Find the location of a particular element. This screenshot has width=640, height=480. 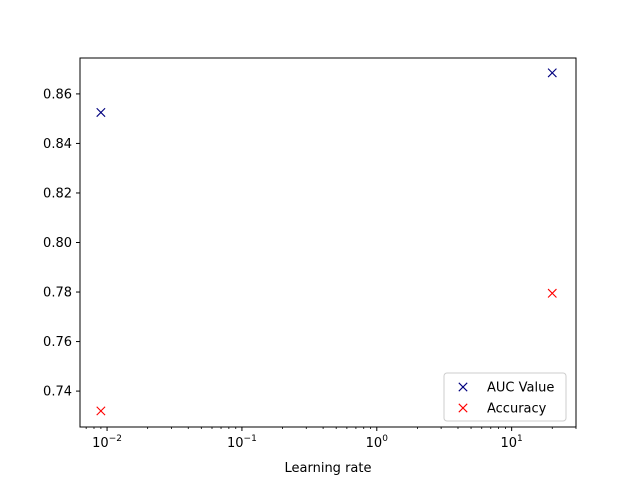

x-tick-label: 10⁻¹ is located at coordinates (242, 442).